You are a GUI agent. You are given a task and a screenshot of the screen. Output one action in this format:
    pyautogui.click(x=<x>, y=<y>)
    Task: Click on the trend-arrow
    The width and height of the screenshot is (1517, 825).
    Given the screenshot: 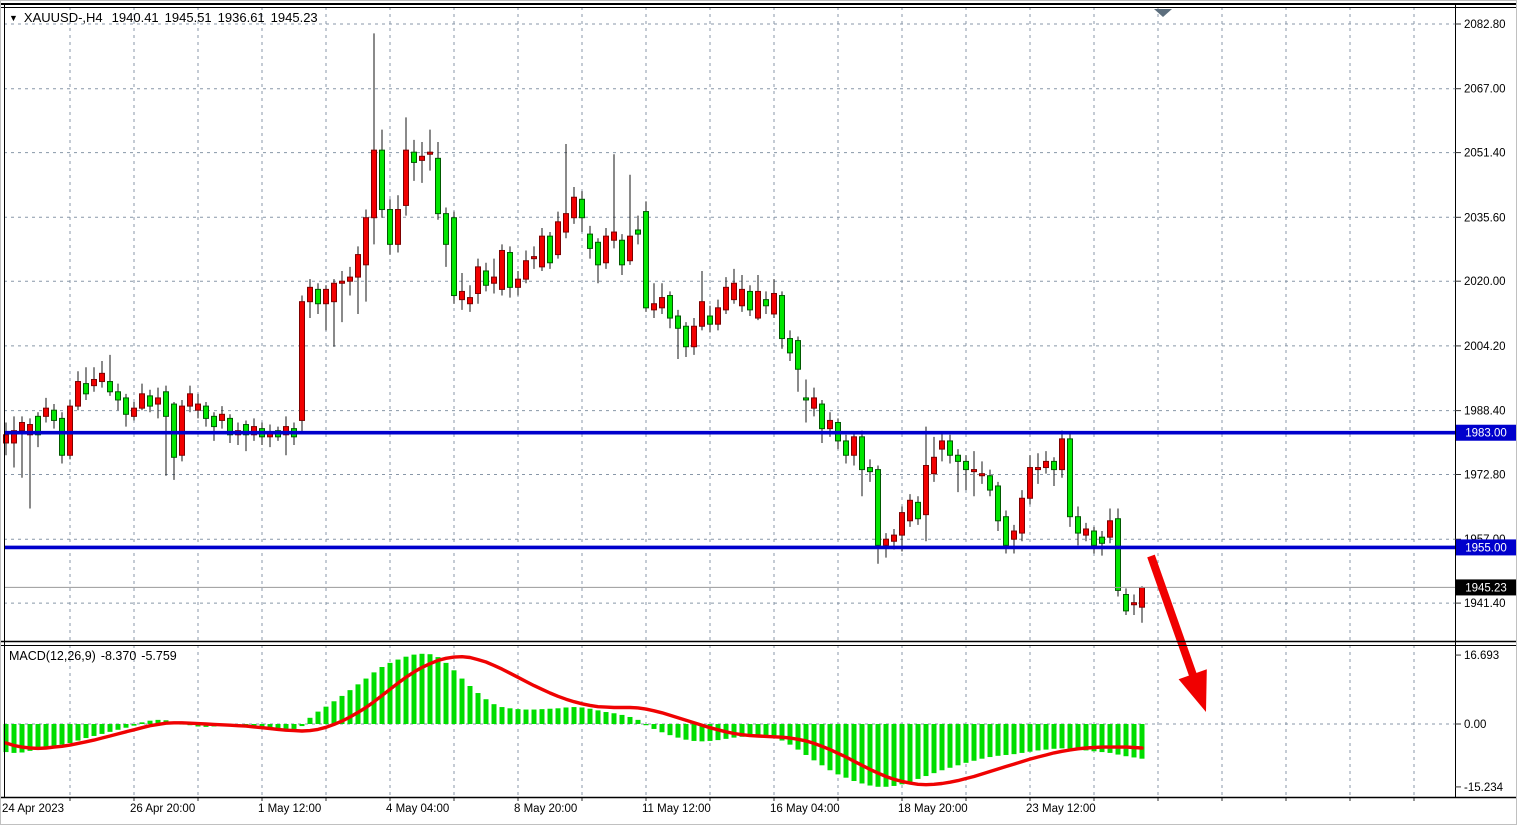 What is the action you would take?
    pyautogui.click(x=1177, y=633)
    